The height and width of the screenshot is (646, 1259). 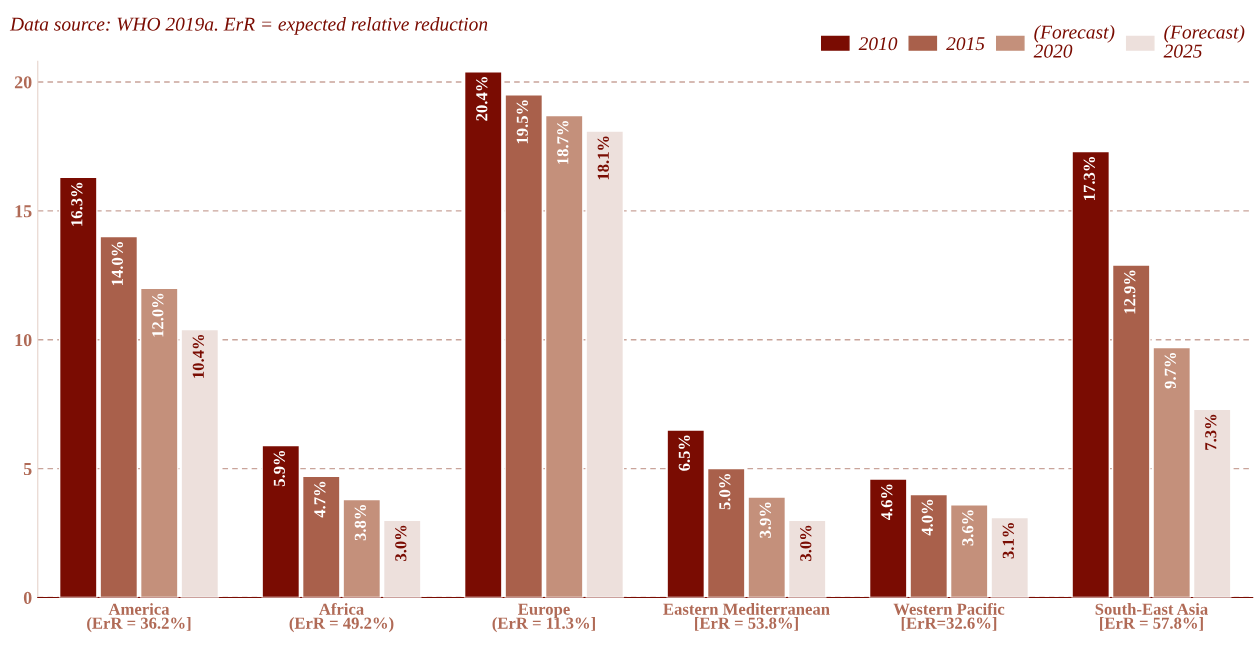 I want to click on data-label: 10.4%, so click(x=198, y=356).